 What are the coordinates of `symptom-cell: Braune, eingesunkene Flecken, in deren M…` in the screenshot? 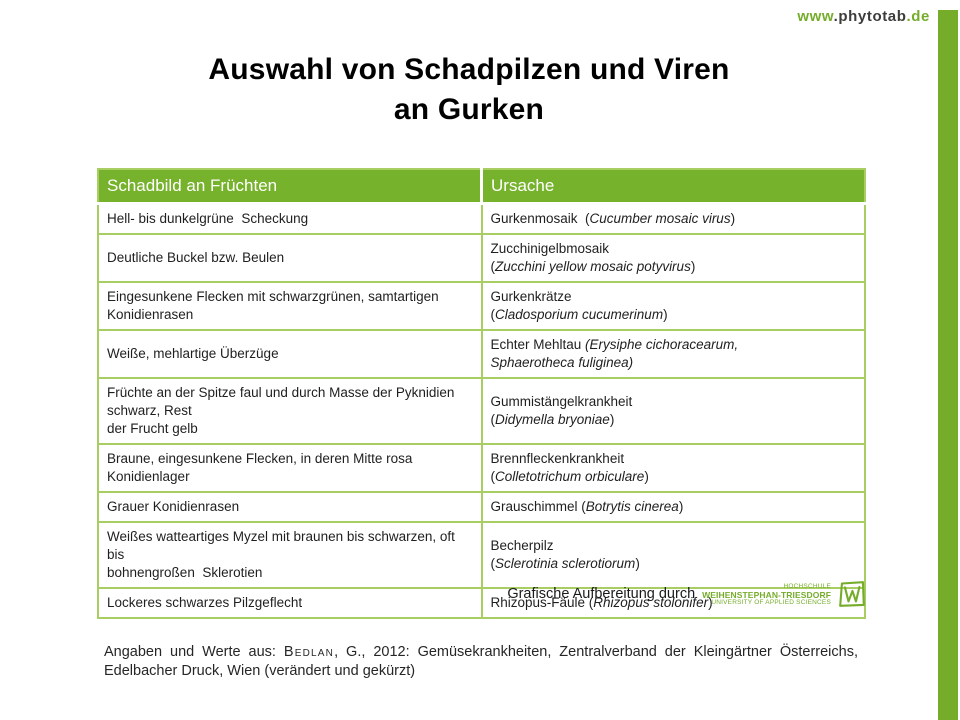 It's located at (290, 468).